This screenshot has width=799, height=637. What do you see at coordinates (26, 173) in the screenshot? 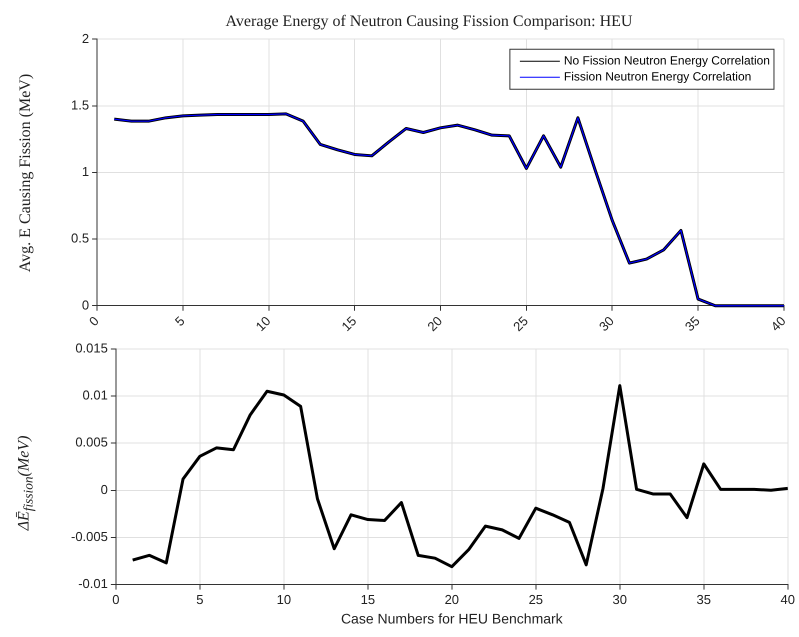
I see `y-axis-title: Avg. E Causing Fission (MeV)` at bounding box center [26, 173].